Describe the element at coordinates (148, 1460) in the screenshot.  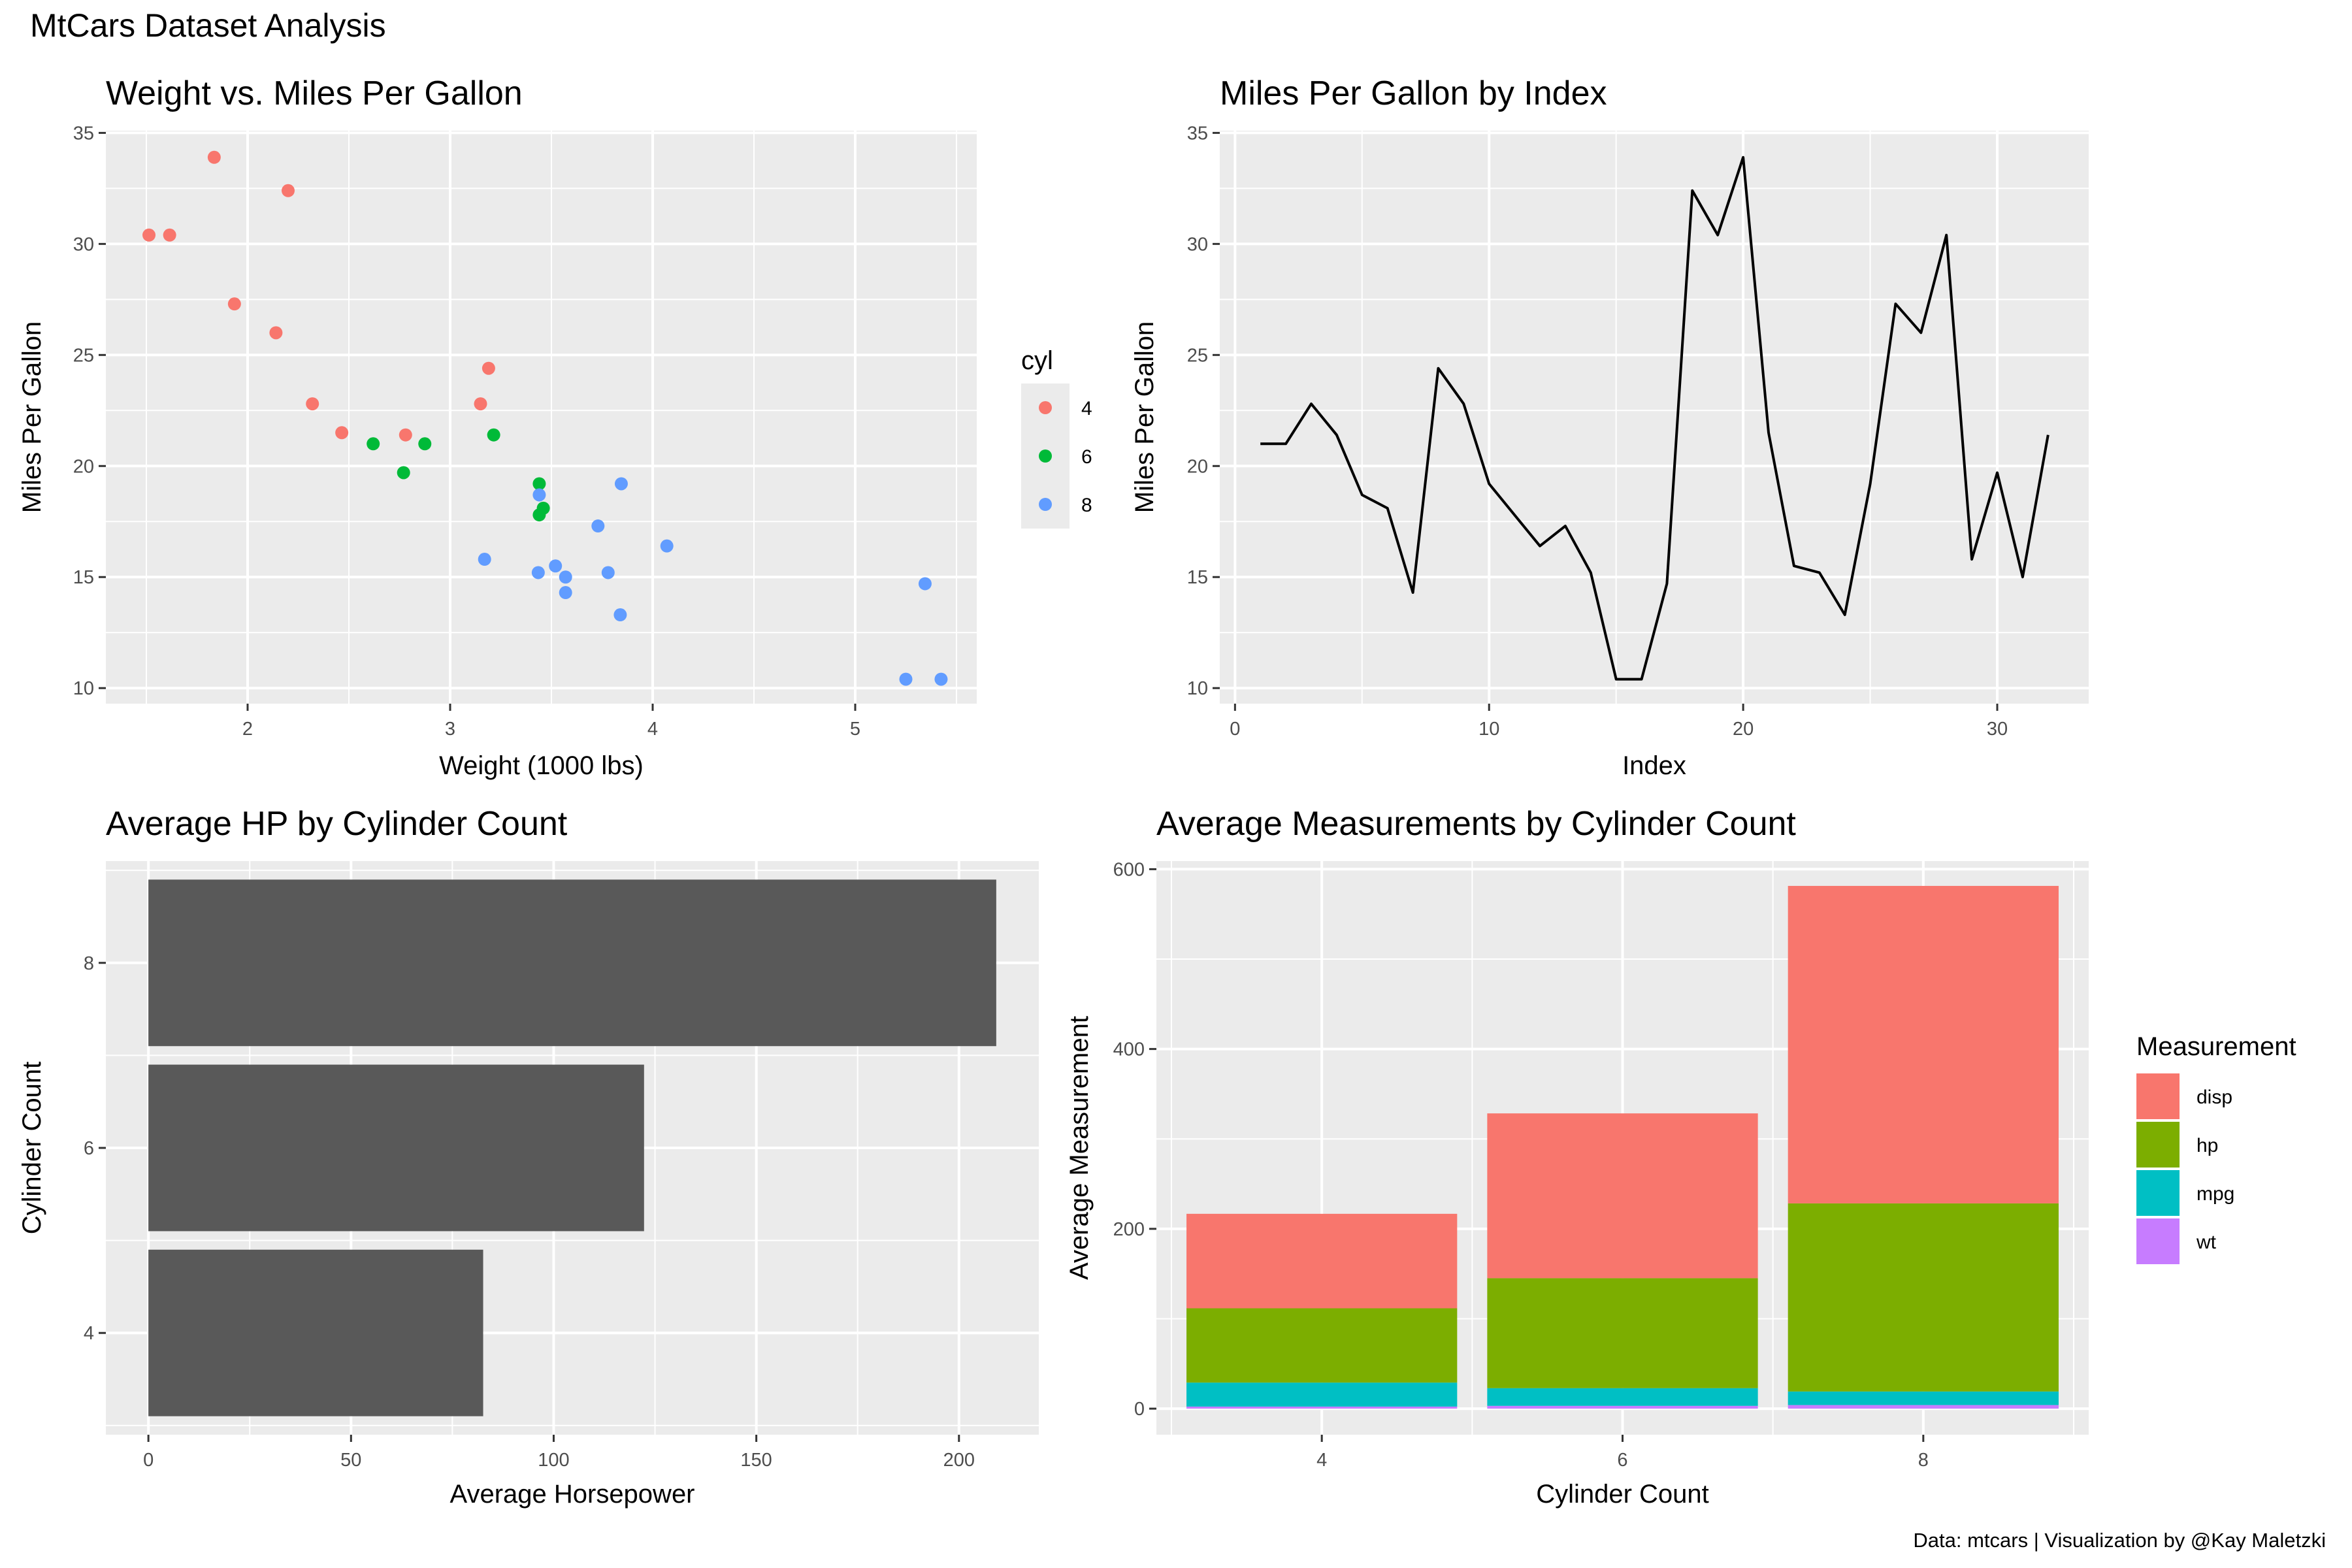
I see `x-tick-label: 0` at that location.